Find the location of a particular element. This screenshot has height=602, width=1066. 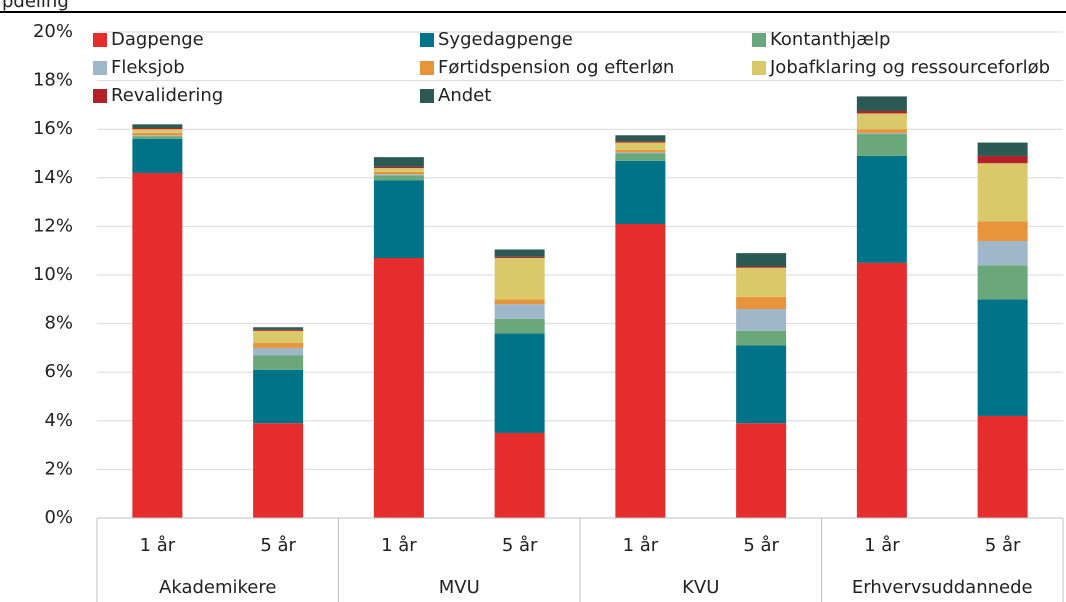

y-tick-label: 18% is located at coordinates (53, 80).